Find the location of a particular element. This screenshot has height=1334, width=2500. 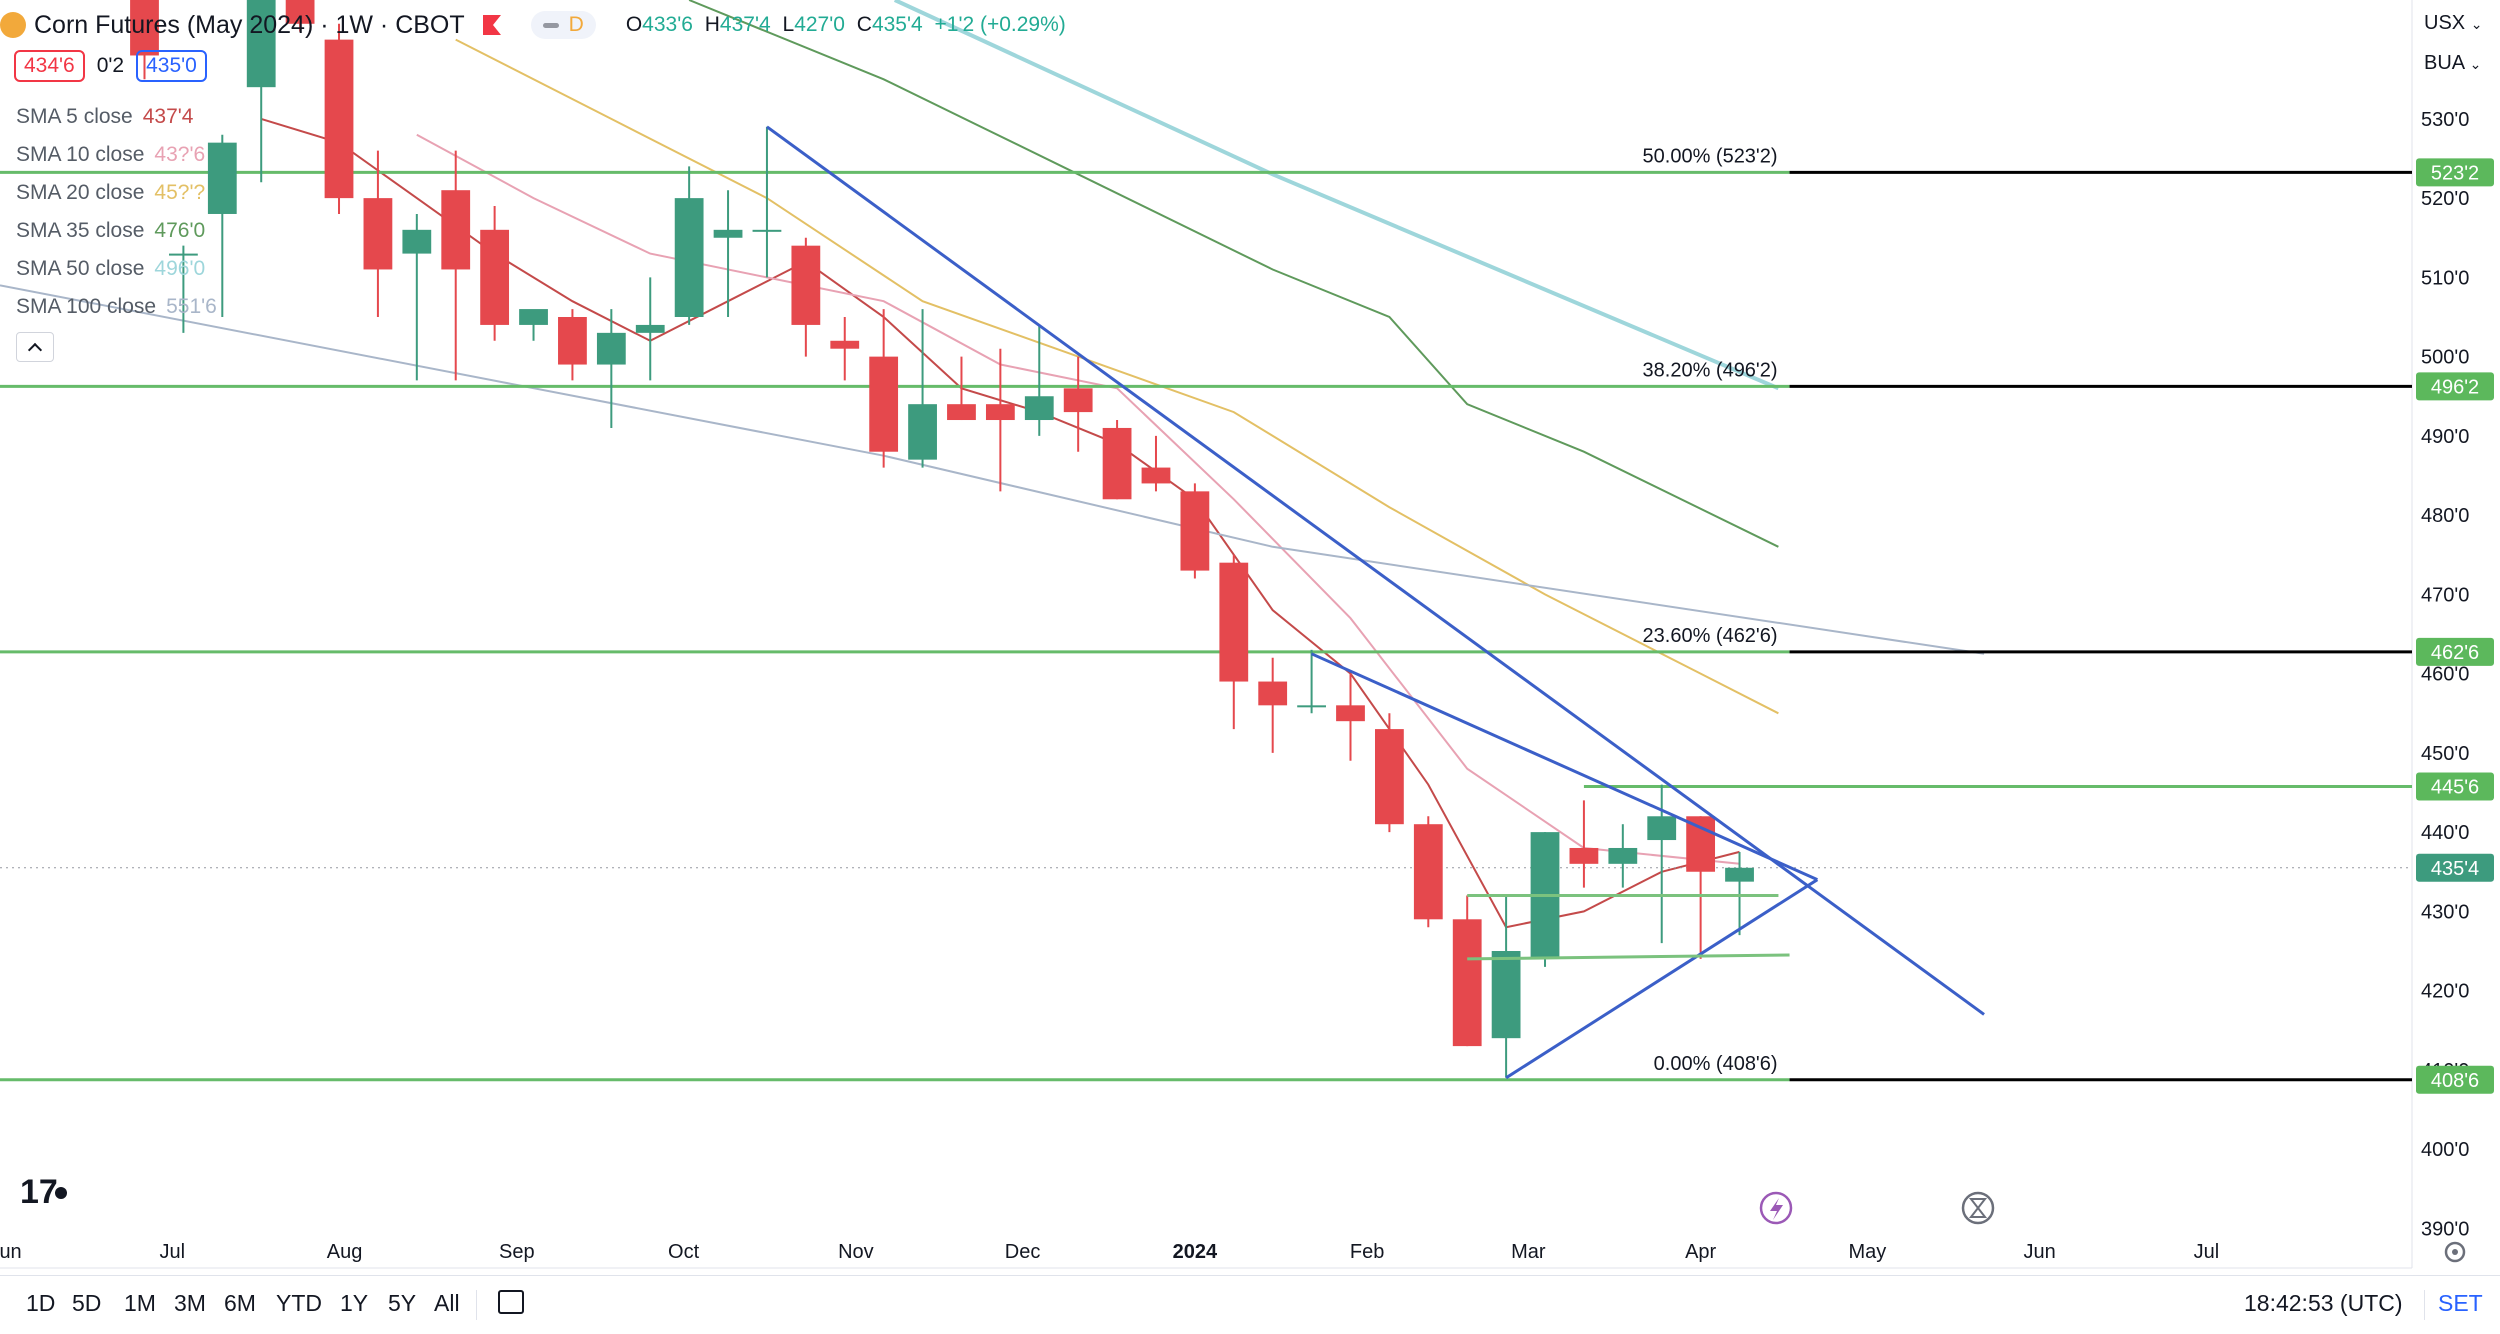

interval-badge: D is located at coordinates (563, 25).